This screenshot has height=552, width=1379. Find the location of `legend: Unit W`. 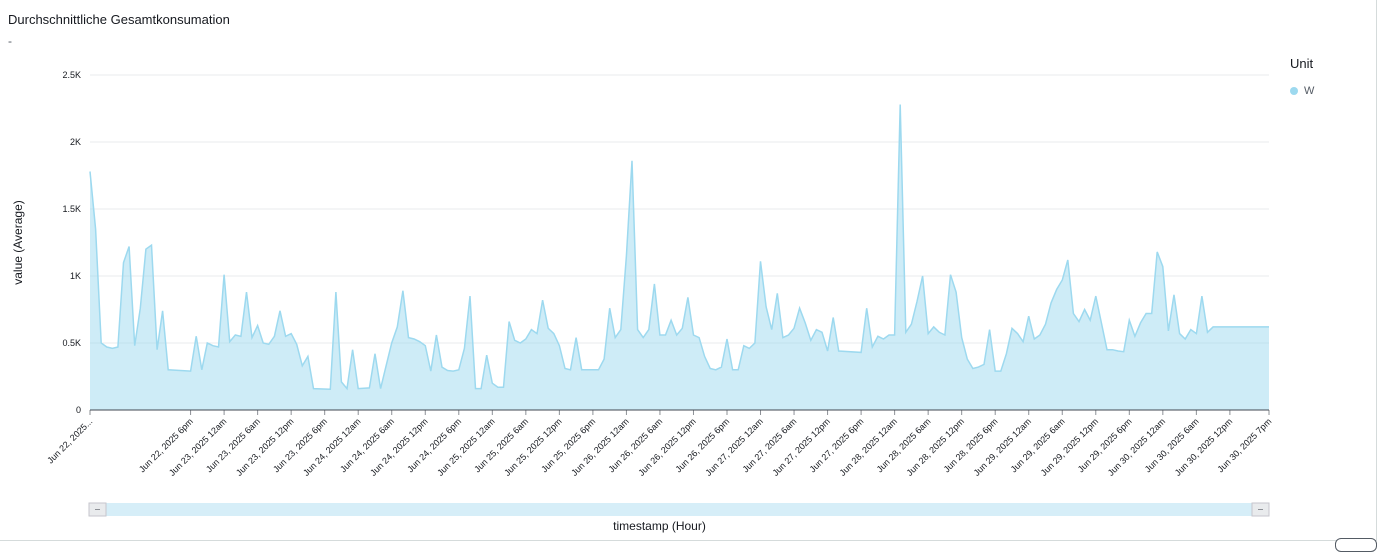

legend: Unit W is located at coordinates (1302, 76).